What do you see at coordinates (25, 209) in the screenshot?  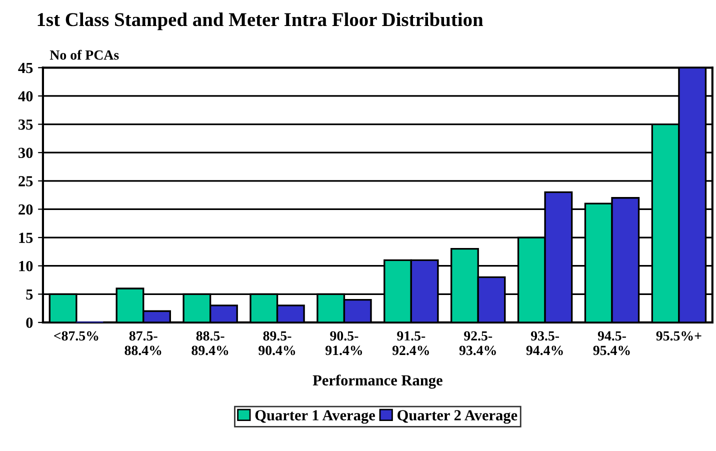 I see `y-tick-label: 20` at bounding box center [25, 209].